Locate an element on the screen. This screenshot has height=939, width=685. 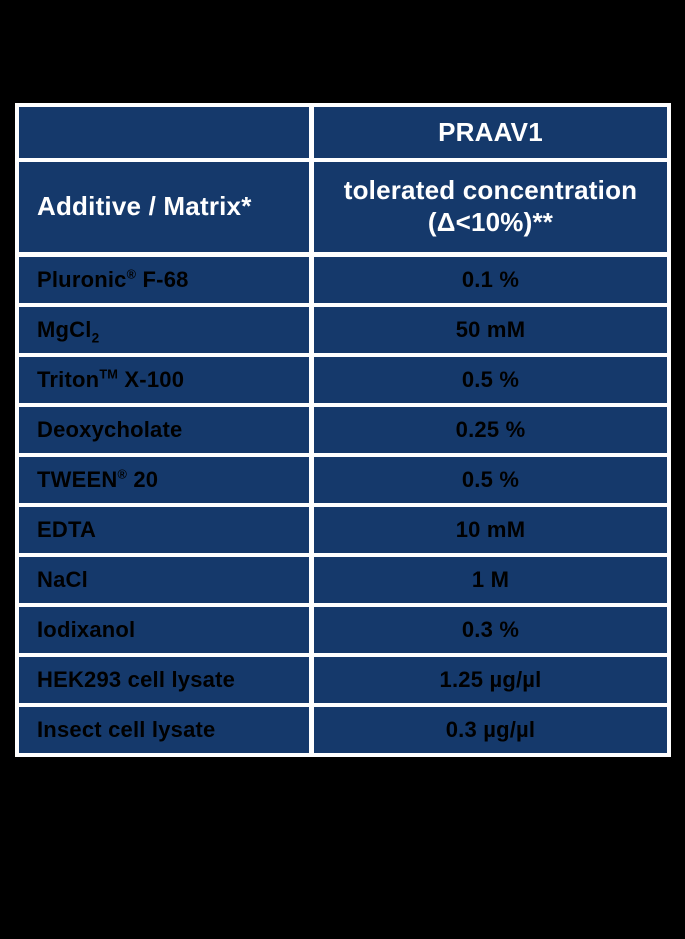
table-row: TWEEN® 20 0.5 % is located at coordinates (343, 480).